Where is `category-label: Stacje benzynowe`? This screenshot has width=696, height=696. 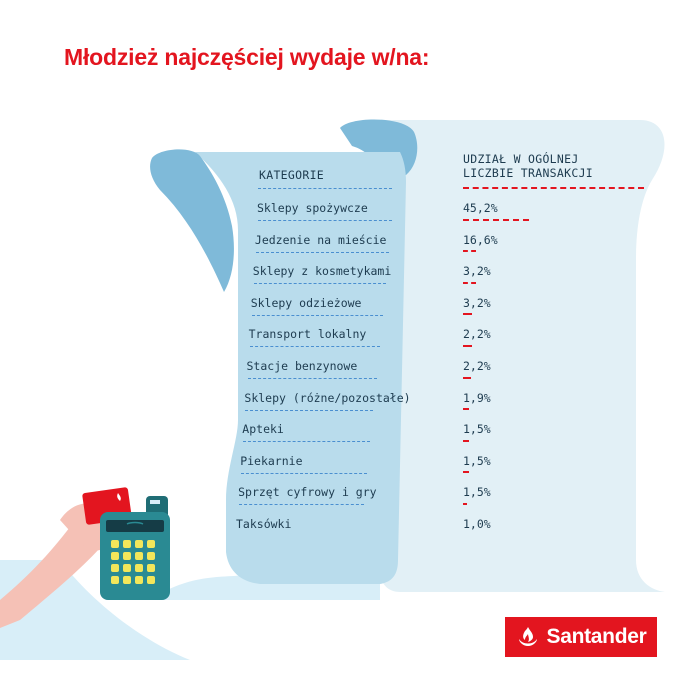 category-label: Stacje benzynowe is located at coordinates (302, 366).